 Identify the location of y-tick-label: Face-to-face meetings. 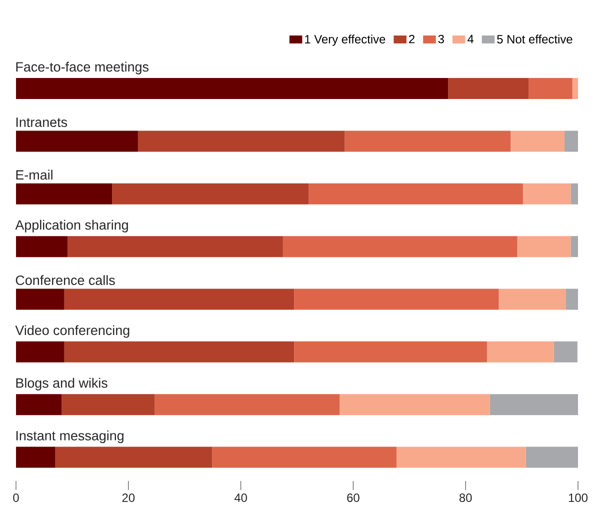
(82, 68).